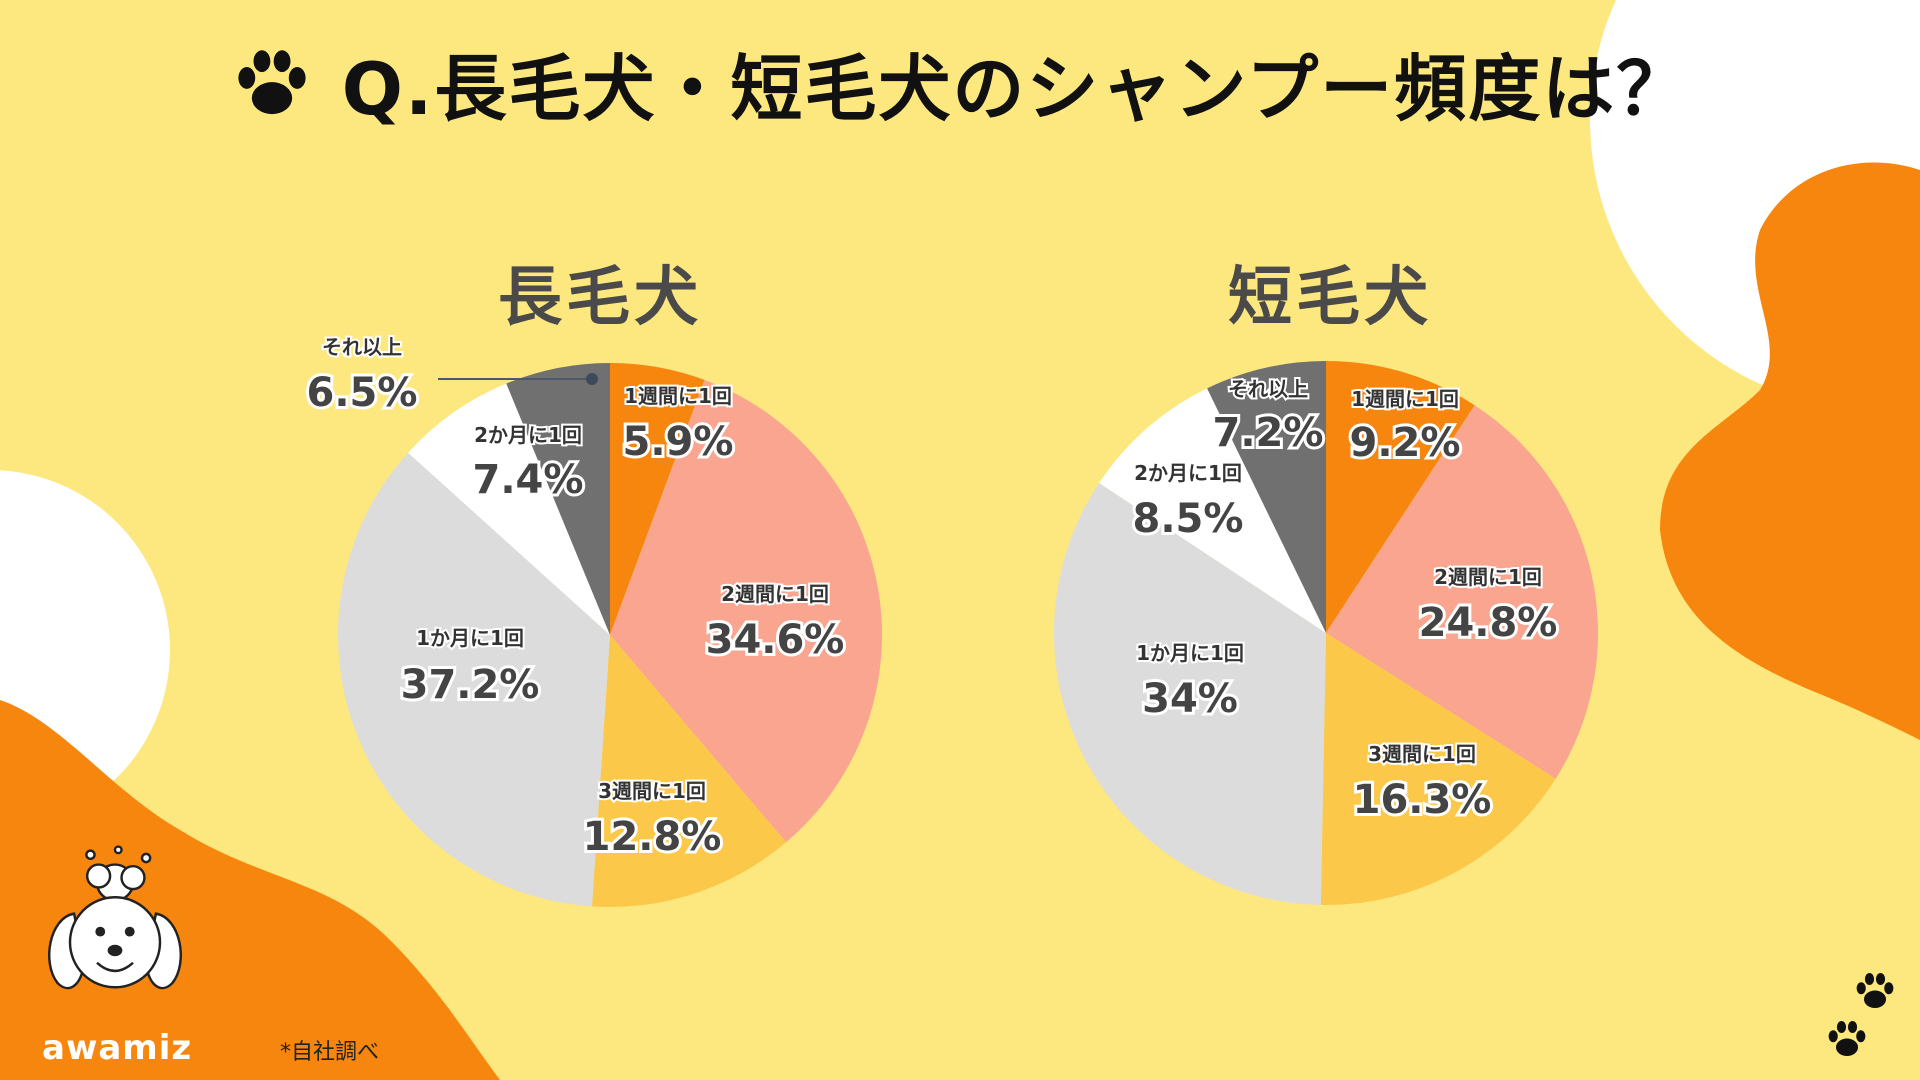  Describe the element at coordinates (1330, 298) in the screenshot. I see `chart-title-short-hair: 短毛犬` at that location.